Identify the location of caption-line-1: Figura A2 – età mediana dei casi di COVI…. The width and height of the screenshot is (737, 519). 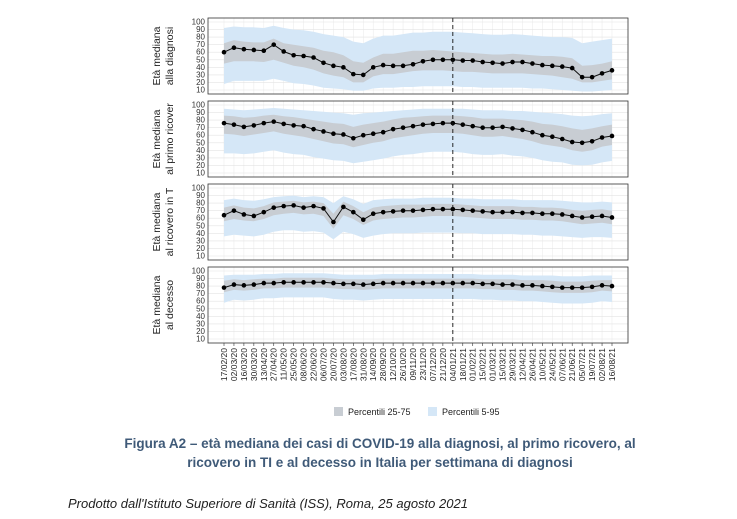
(380, 443).